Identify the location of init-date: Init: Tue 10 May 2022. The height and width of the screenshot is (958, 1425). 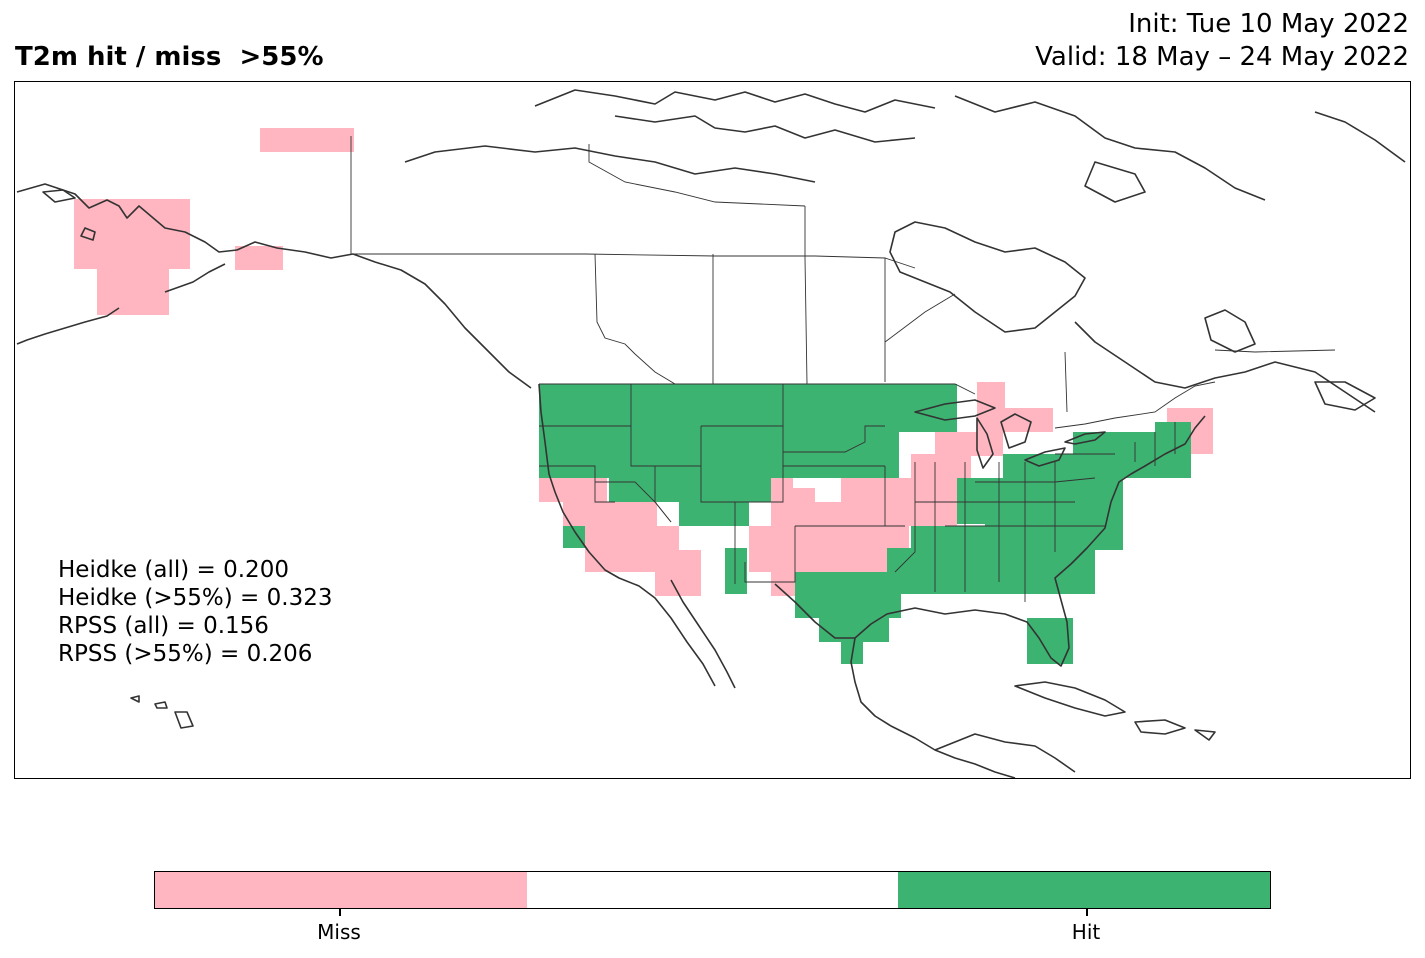
(1268, 24).